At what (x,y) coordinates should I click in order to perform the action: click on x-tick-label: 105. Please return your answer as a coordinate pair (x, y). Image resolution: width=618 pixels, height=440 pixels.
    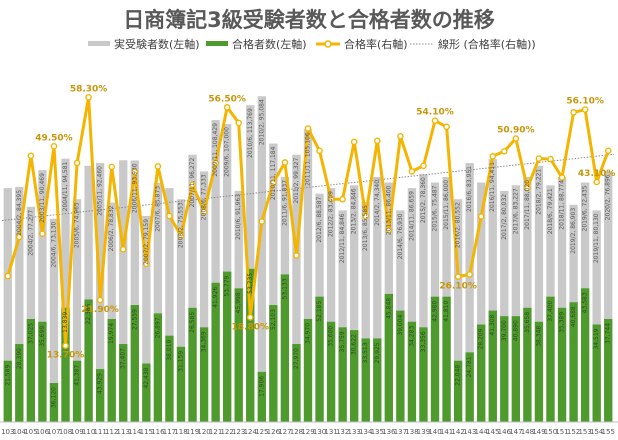
    Looking at the image, I should click on (30, 432).